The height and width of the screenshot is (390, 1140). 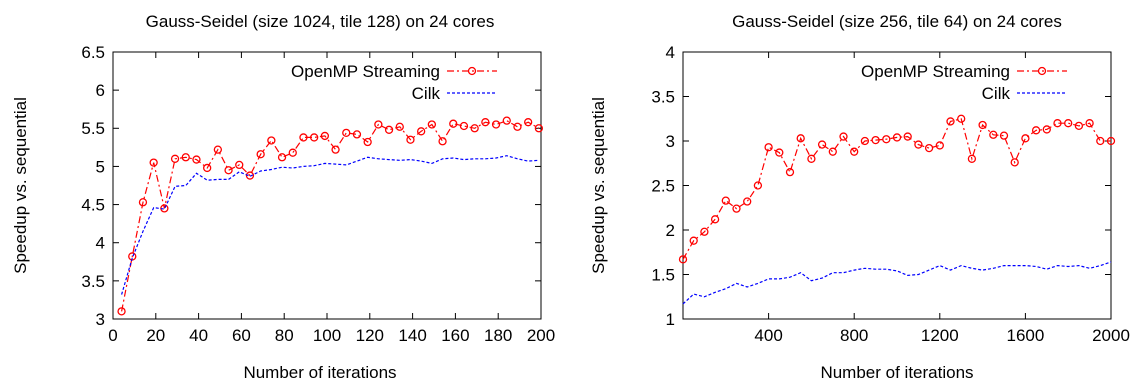 I want to click on chart-1-series-cilk-line, so click(x=330, y=225).